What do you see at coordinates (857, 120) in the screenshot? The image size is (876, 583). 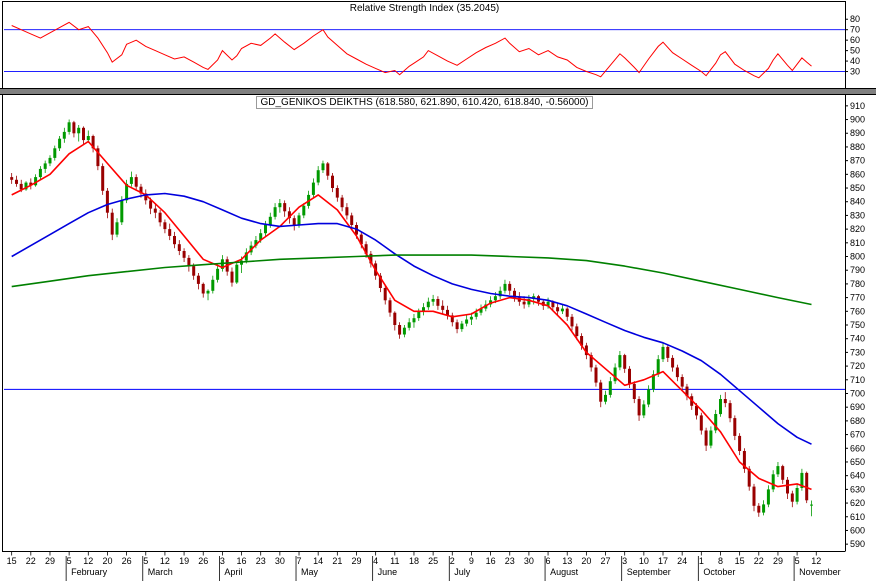 I see `price-axis-label: 900` at bounding box center [857, 120].